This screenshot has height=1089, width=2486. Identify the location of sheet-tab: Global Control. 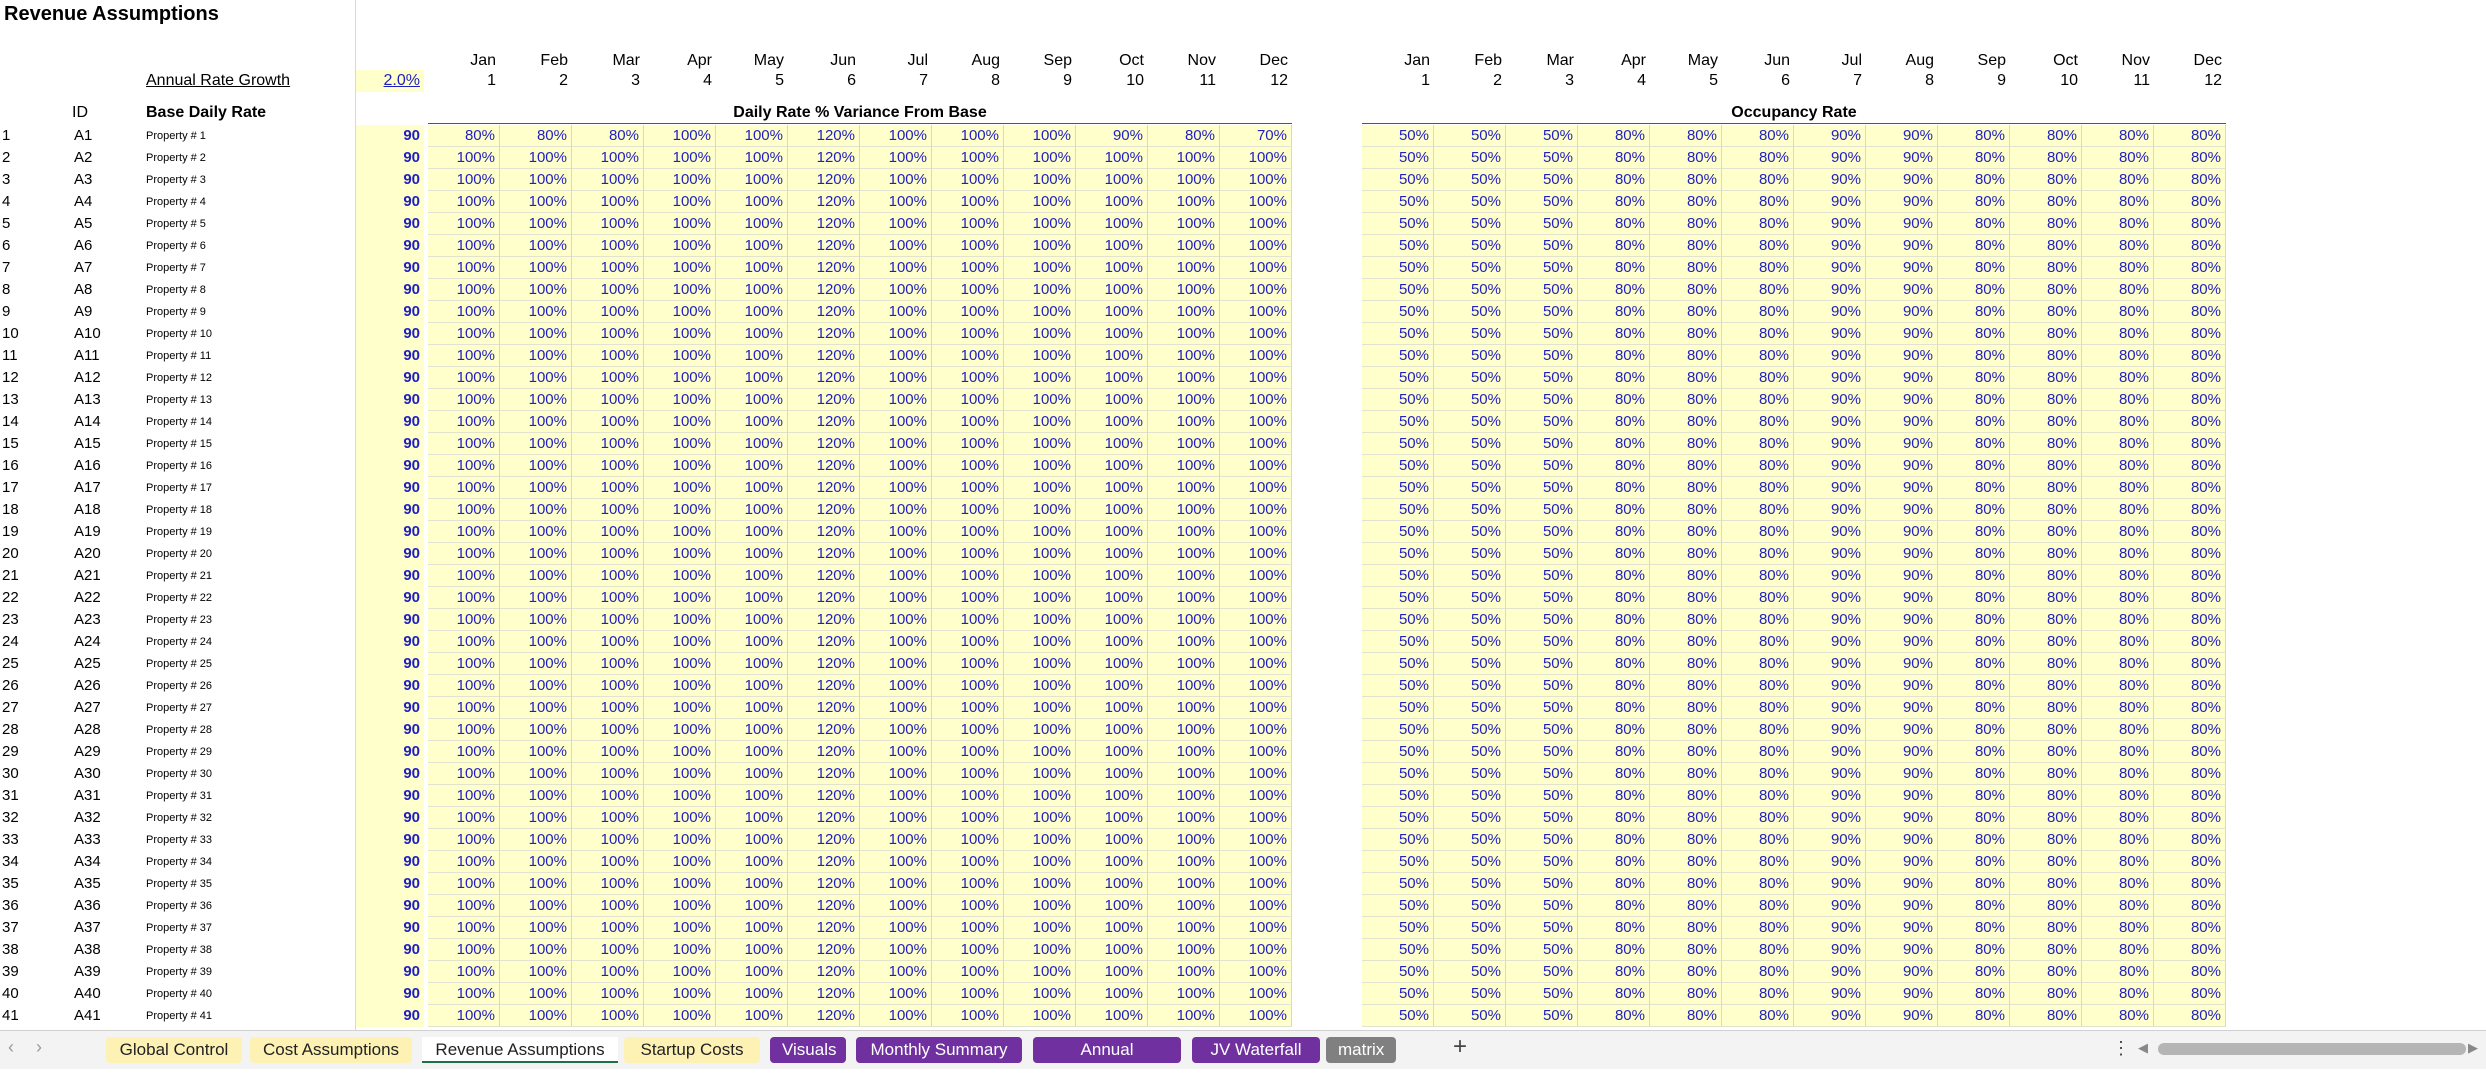
(174, 1050).